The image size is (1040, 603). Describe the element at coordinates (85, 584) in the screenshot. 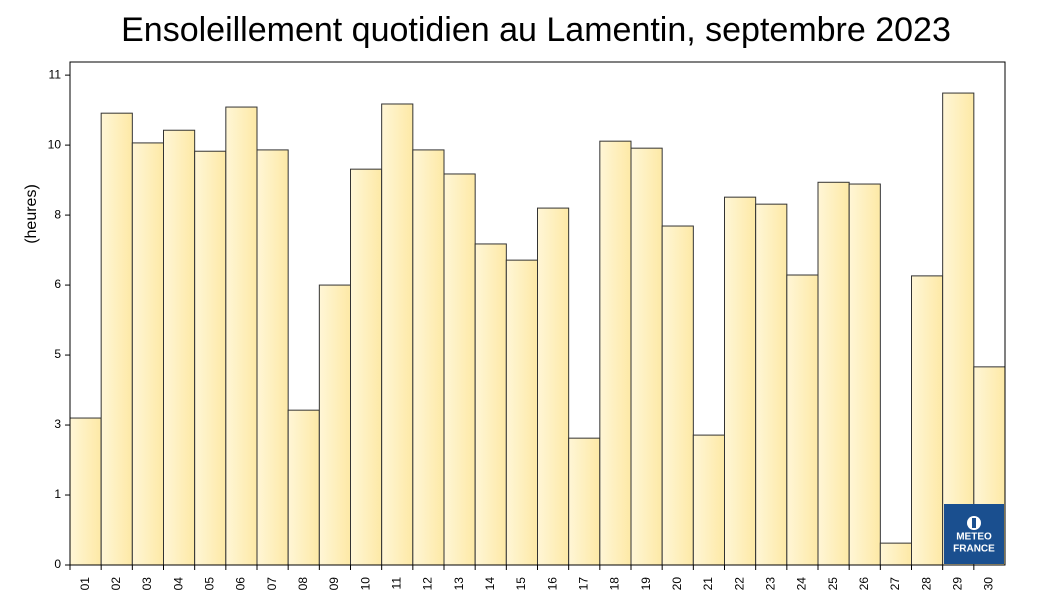

I see `x-tick-label: 01` at that location.